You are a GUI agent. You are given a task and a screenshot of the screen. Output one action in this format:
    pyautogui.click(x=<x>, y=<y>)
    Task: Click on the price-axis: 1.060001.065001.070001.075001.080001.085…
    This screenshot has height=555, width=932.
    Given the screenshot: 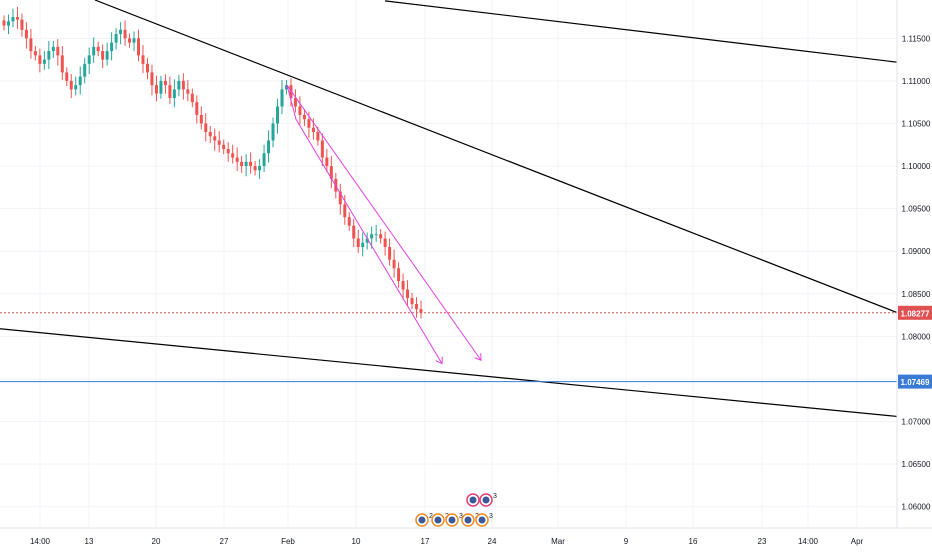 What is the action you would take?
    pyautogui.click(x=916, y=272)
    